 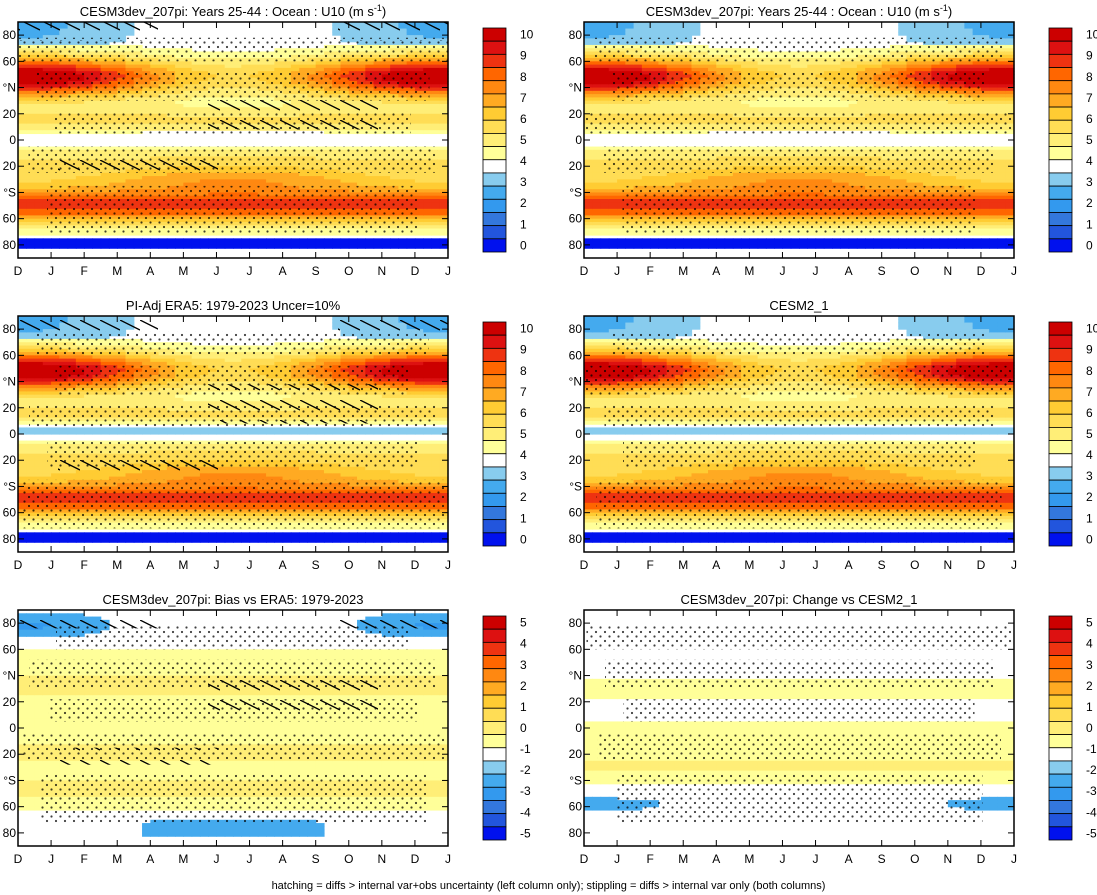 I want to click on hatch-region, so click(x=138, y=168).